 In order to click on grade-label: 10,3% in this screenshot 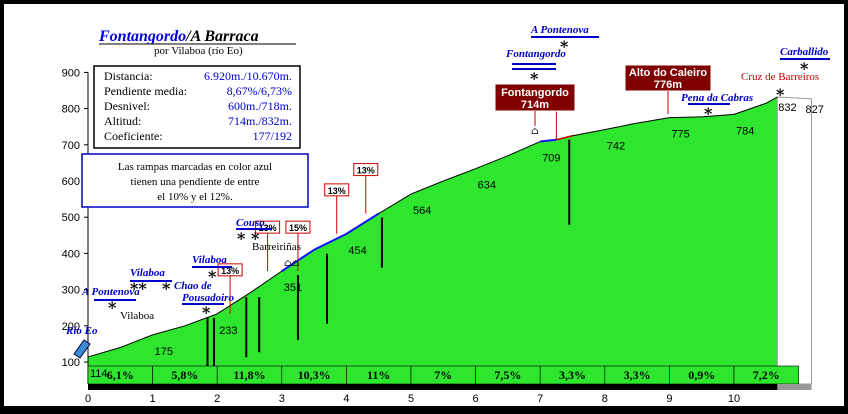, I will do `click(314, 375)`.